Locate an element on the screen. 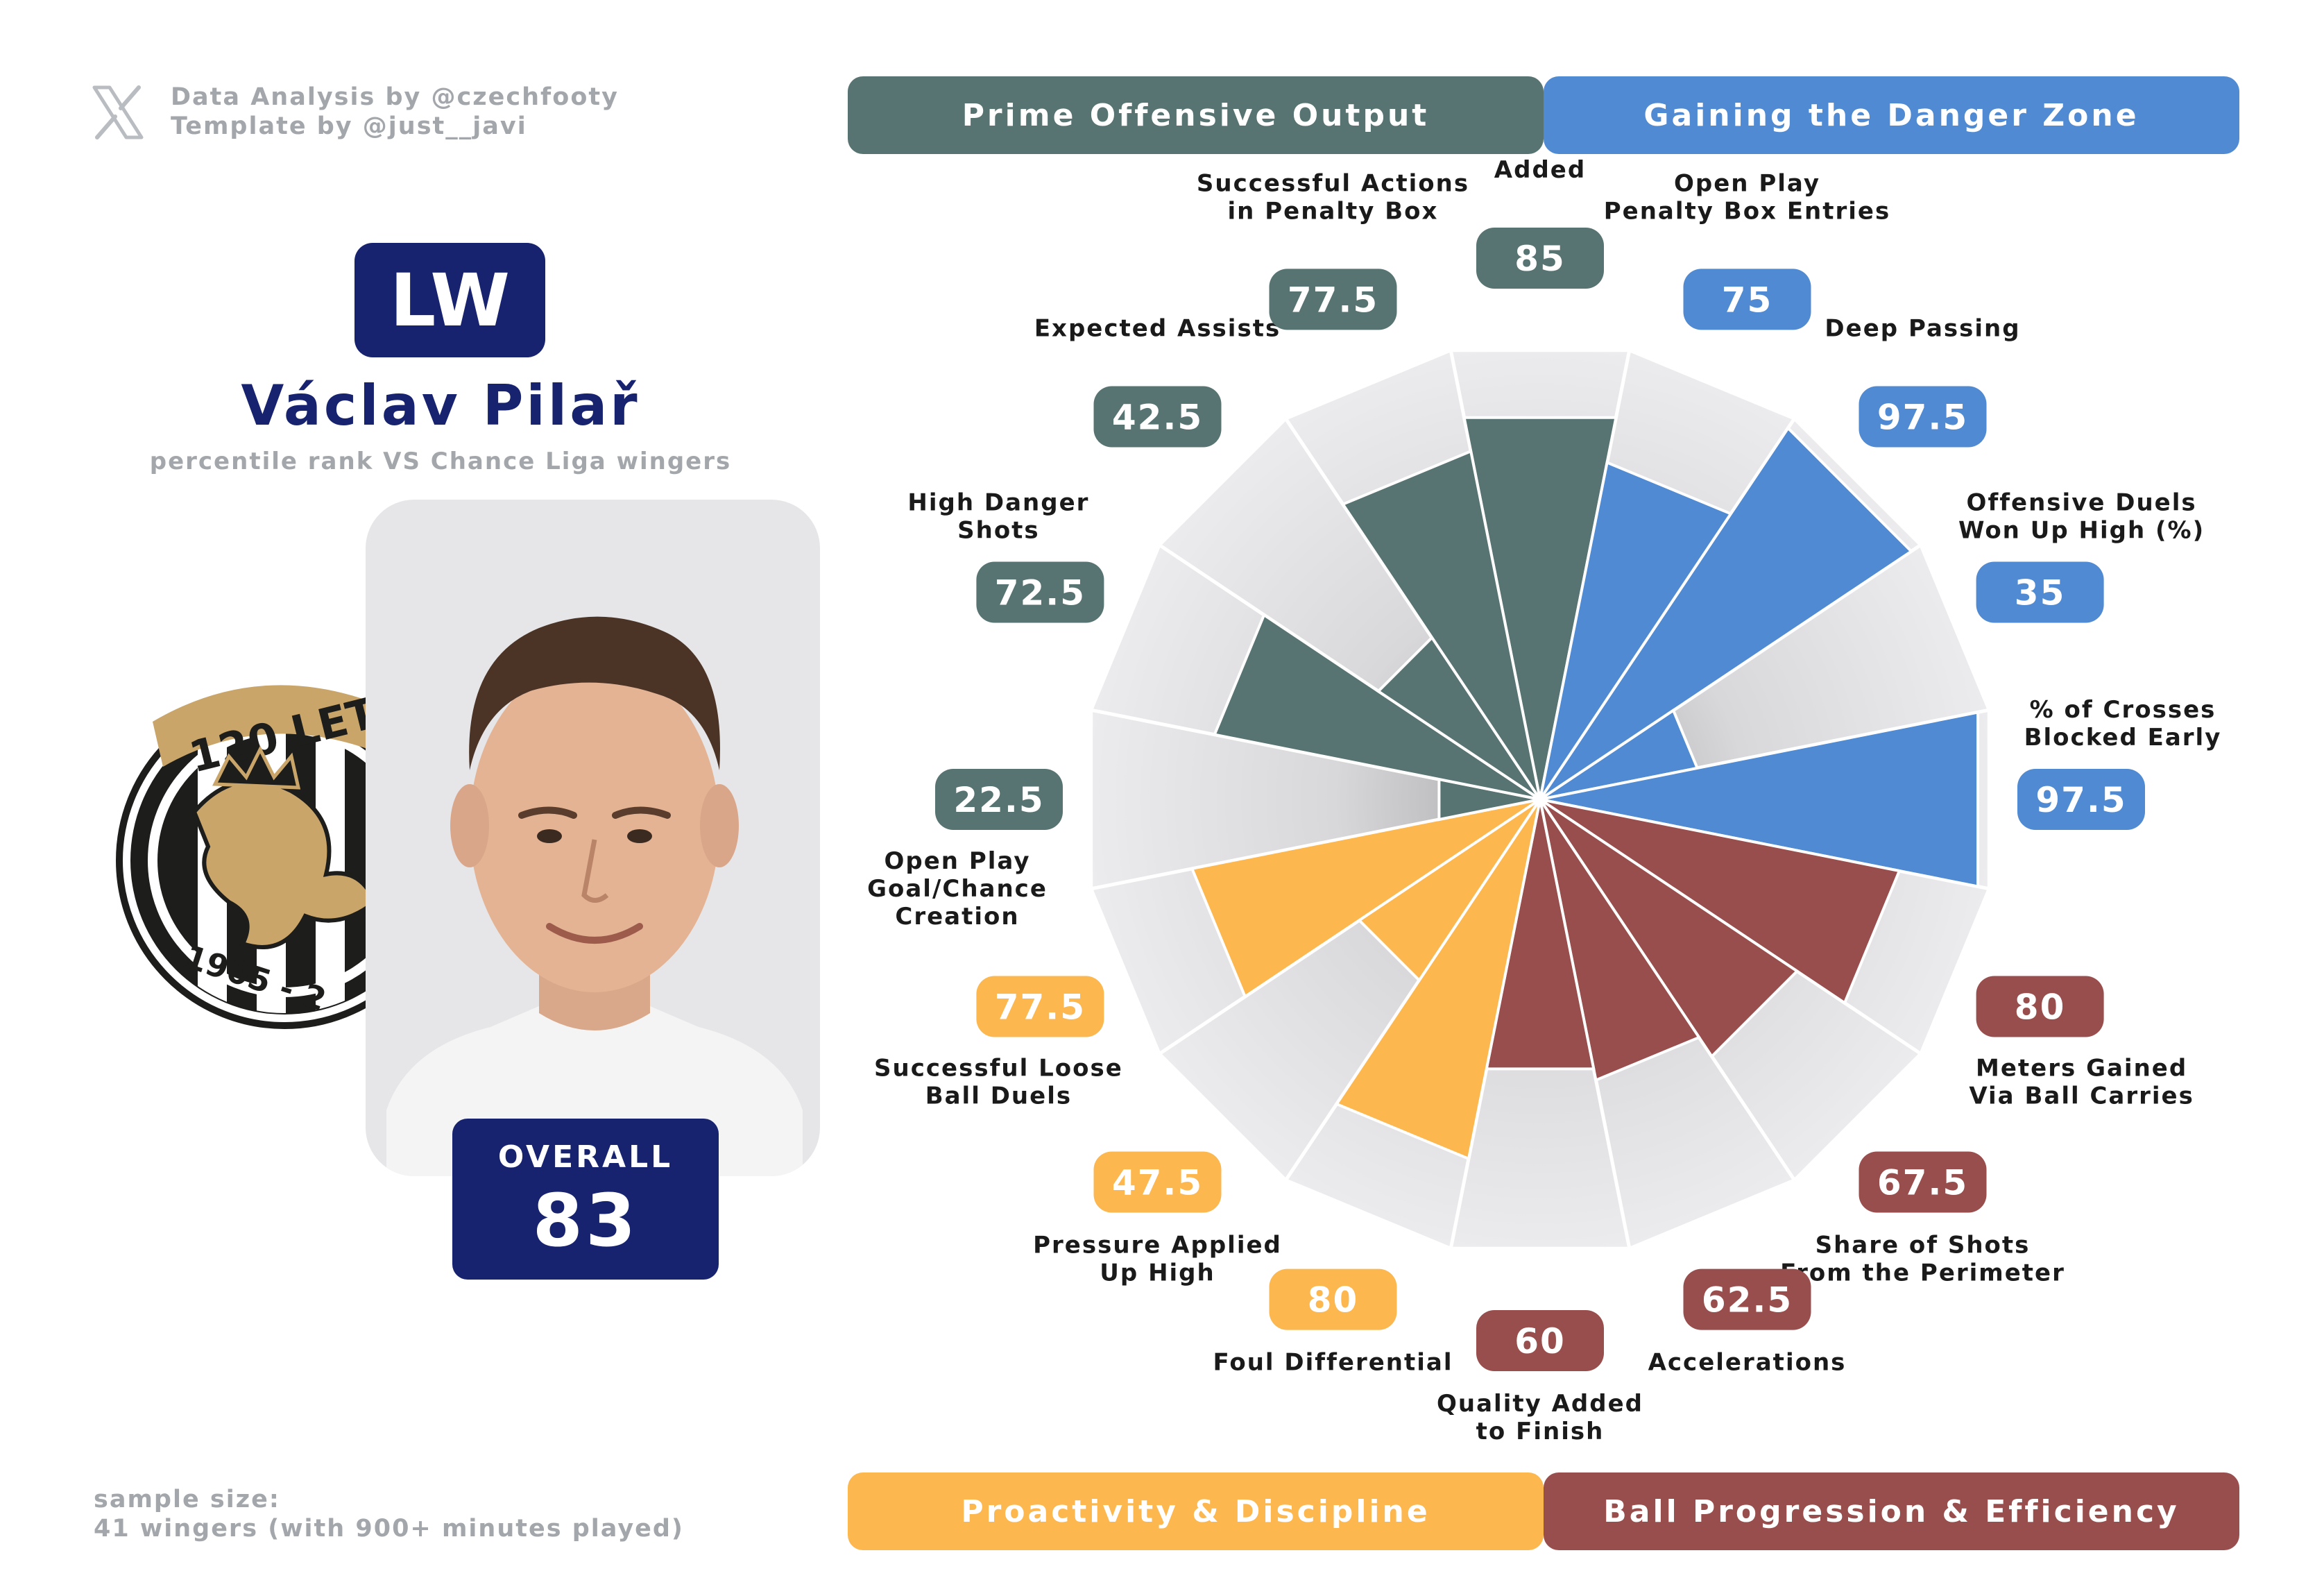 The image size is (2324, 1596). metric-label-successful-actions-in-penalty-box-line2: in Penalty Box is located at coordinates (1333, 211).